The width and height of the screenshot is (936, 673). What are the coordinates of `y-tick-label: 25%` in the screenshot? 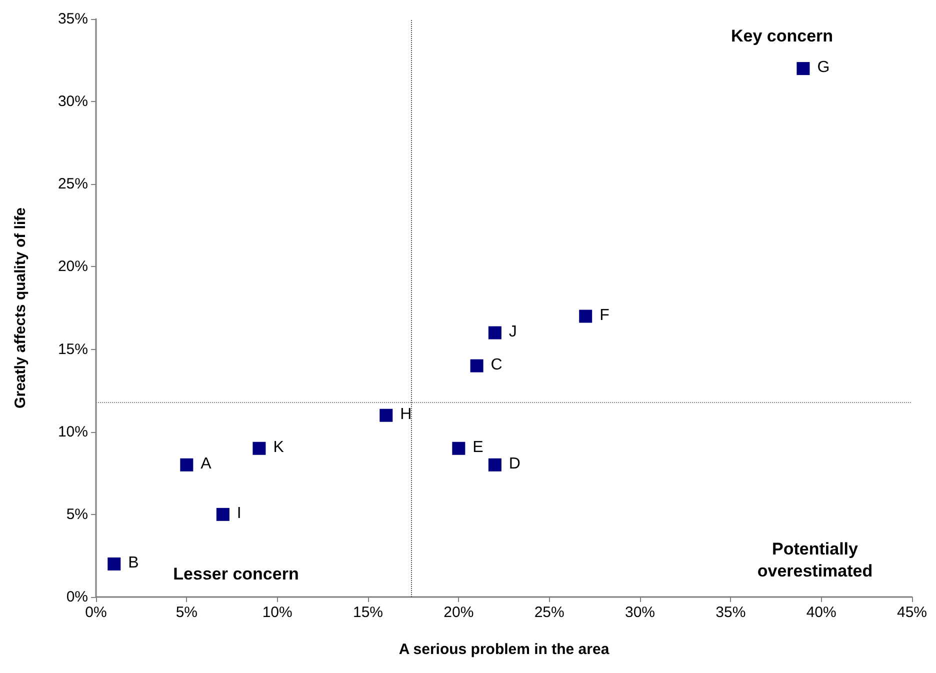 It's located at (73, 184).